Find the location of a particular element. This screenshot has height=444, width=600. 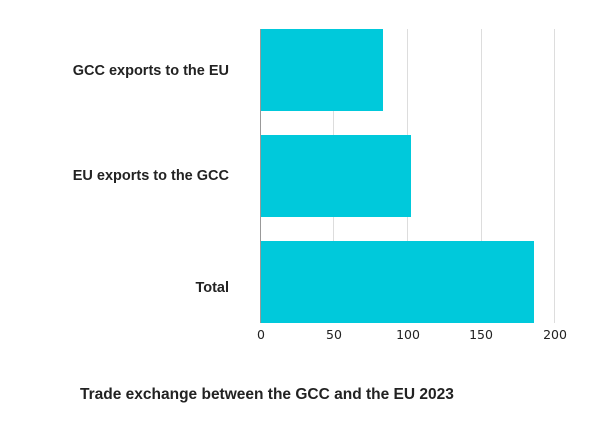

bar-gcc-exports-to-eu is located at coordinates (322, 70).